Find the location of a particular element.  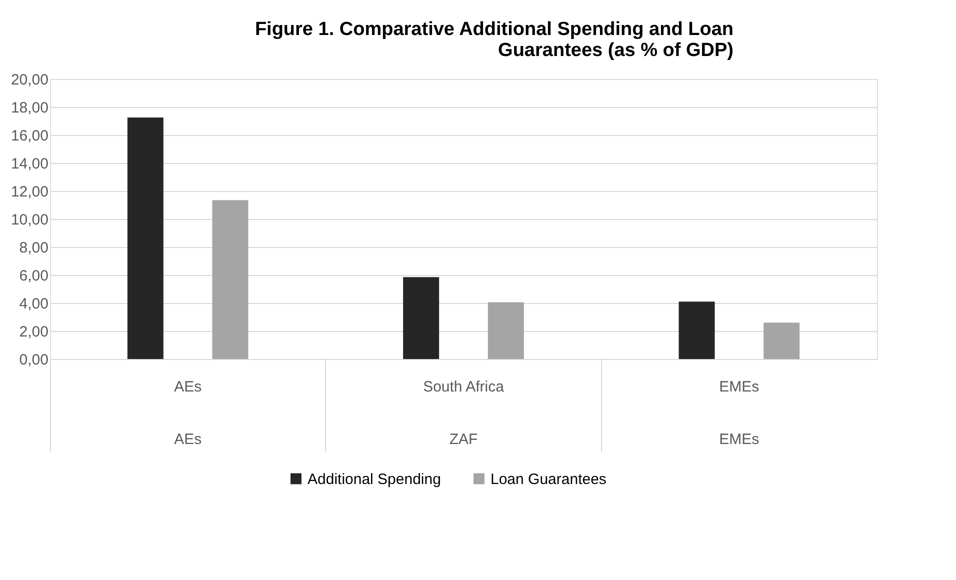

chart-title: Figure 1. Comparative Additional Spending and Loan Guarantees (as % of GDP) is located at coordinates (494, 40).